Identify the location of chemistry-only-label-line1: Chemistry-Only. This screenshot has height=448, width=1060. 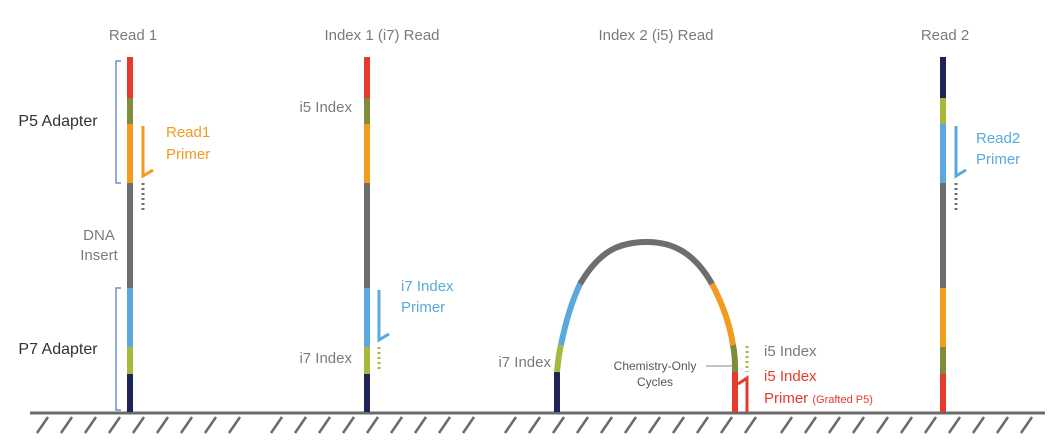
(655, 366).